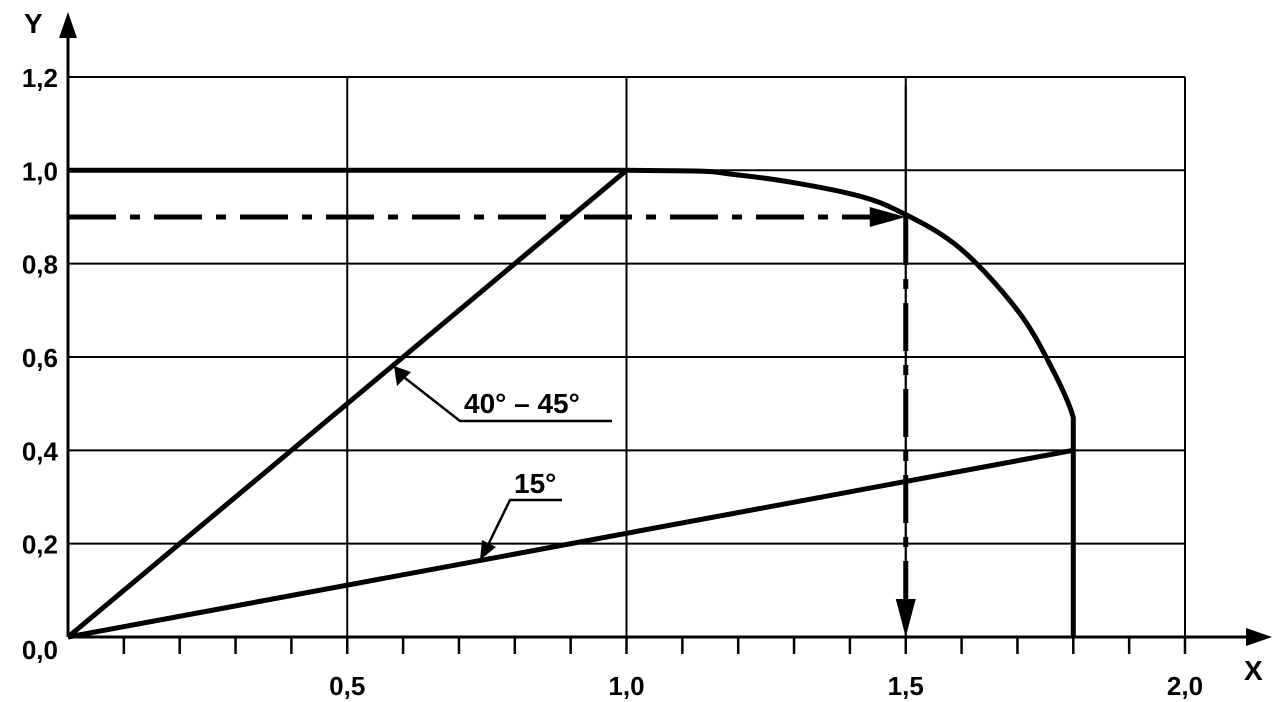  I want to click on annotation-40-45: 40° – 45°, so click(503, 394).